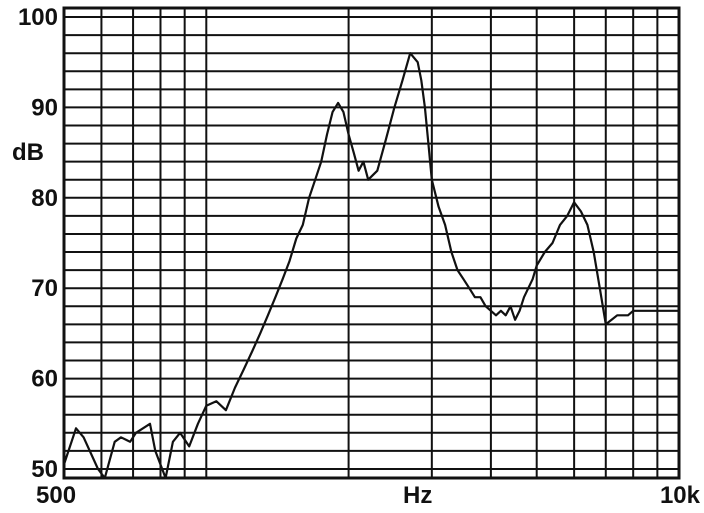 Image resolution: width=704 pixels, height=513 pixels. I want to click on y-tick-label: 90, so click(44, 107).